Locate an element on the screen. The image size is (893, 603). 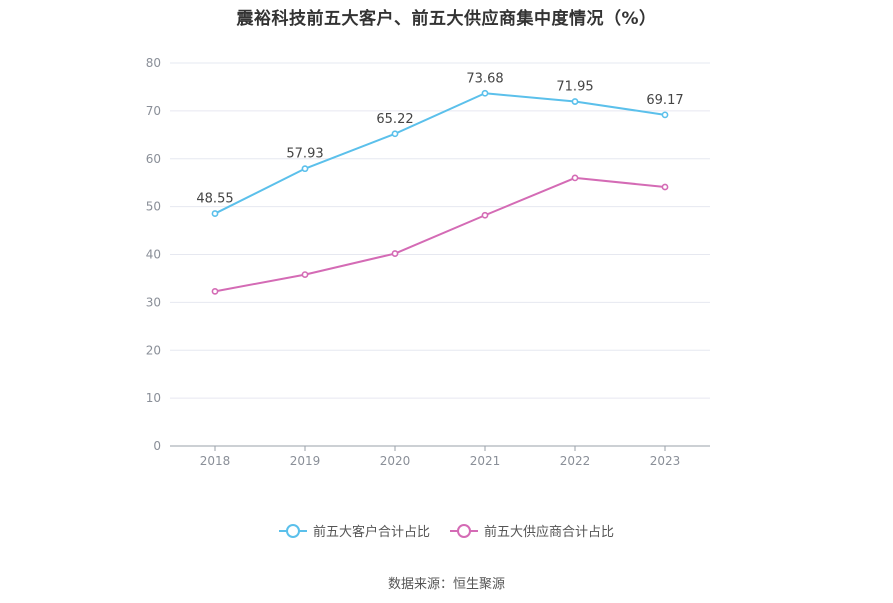
x-tick-label: 2019 is located at coordinates (305, 461).